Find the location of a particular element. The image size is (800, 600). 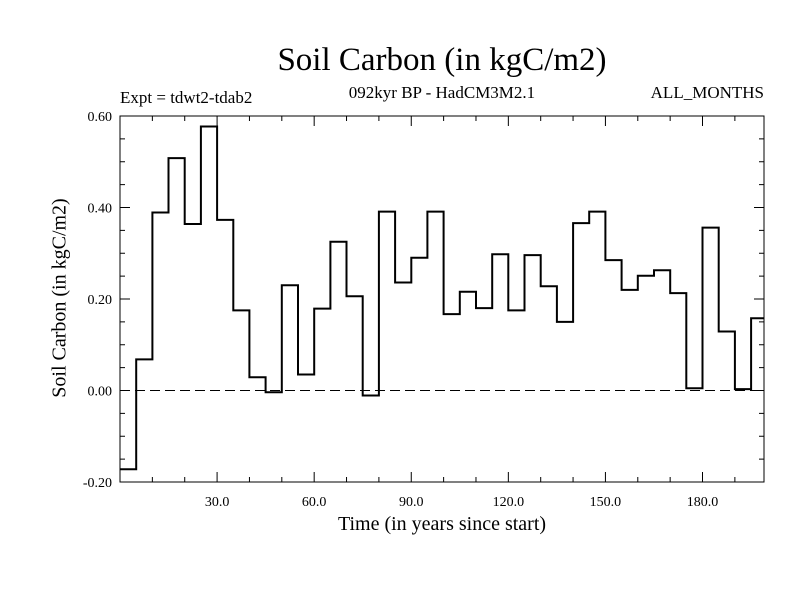

x-tick-label: 180.0 is located at coordinates (703, 502).